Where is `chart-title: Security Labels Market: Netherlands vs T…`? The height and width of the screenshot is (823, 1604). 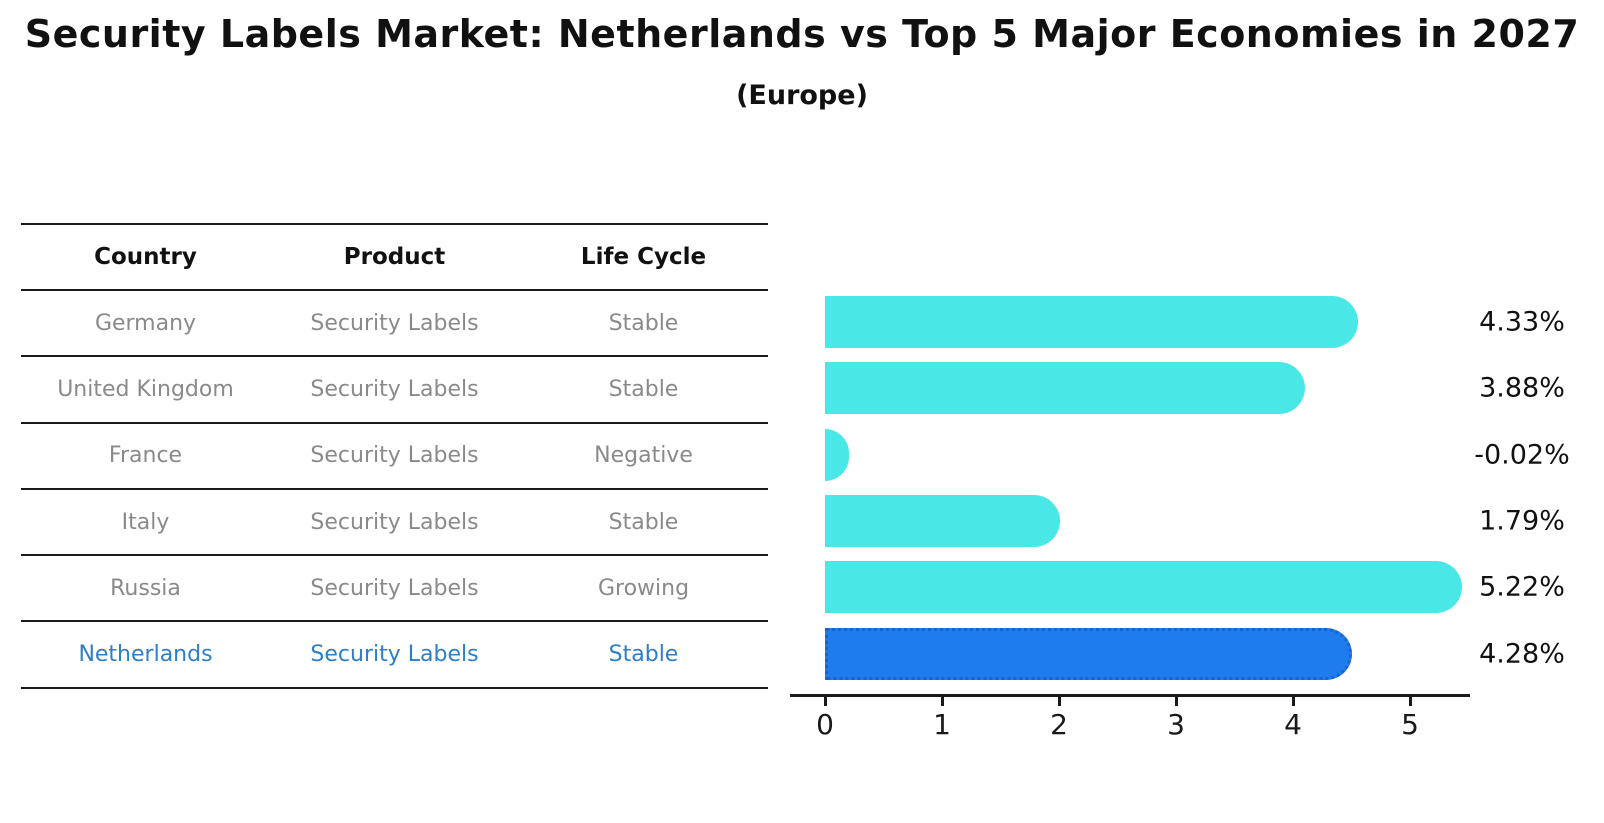
chart-title: Security Labels Market: Netherlands vs T… is located at coordinates (802, 34).